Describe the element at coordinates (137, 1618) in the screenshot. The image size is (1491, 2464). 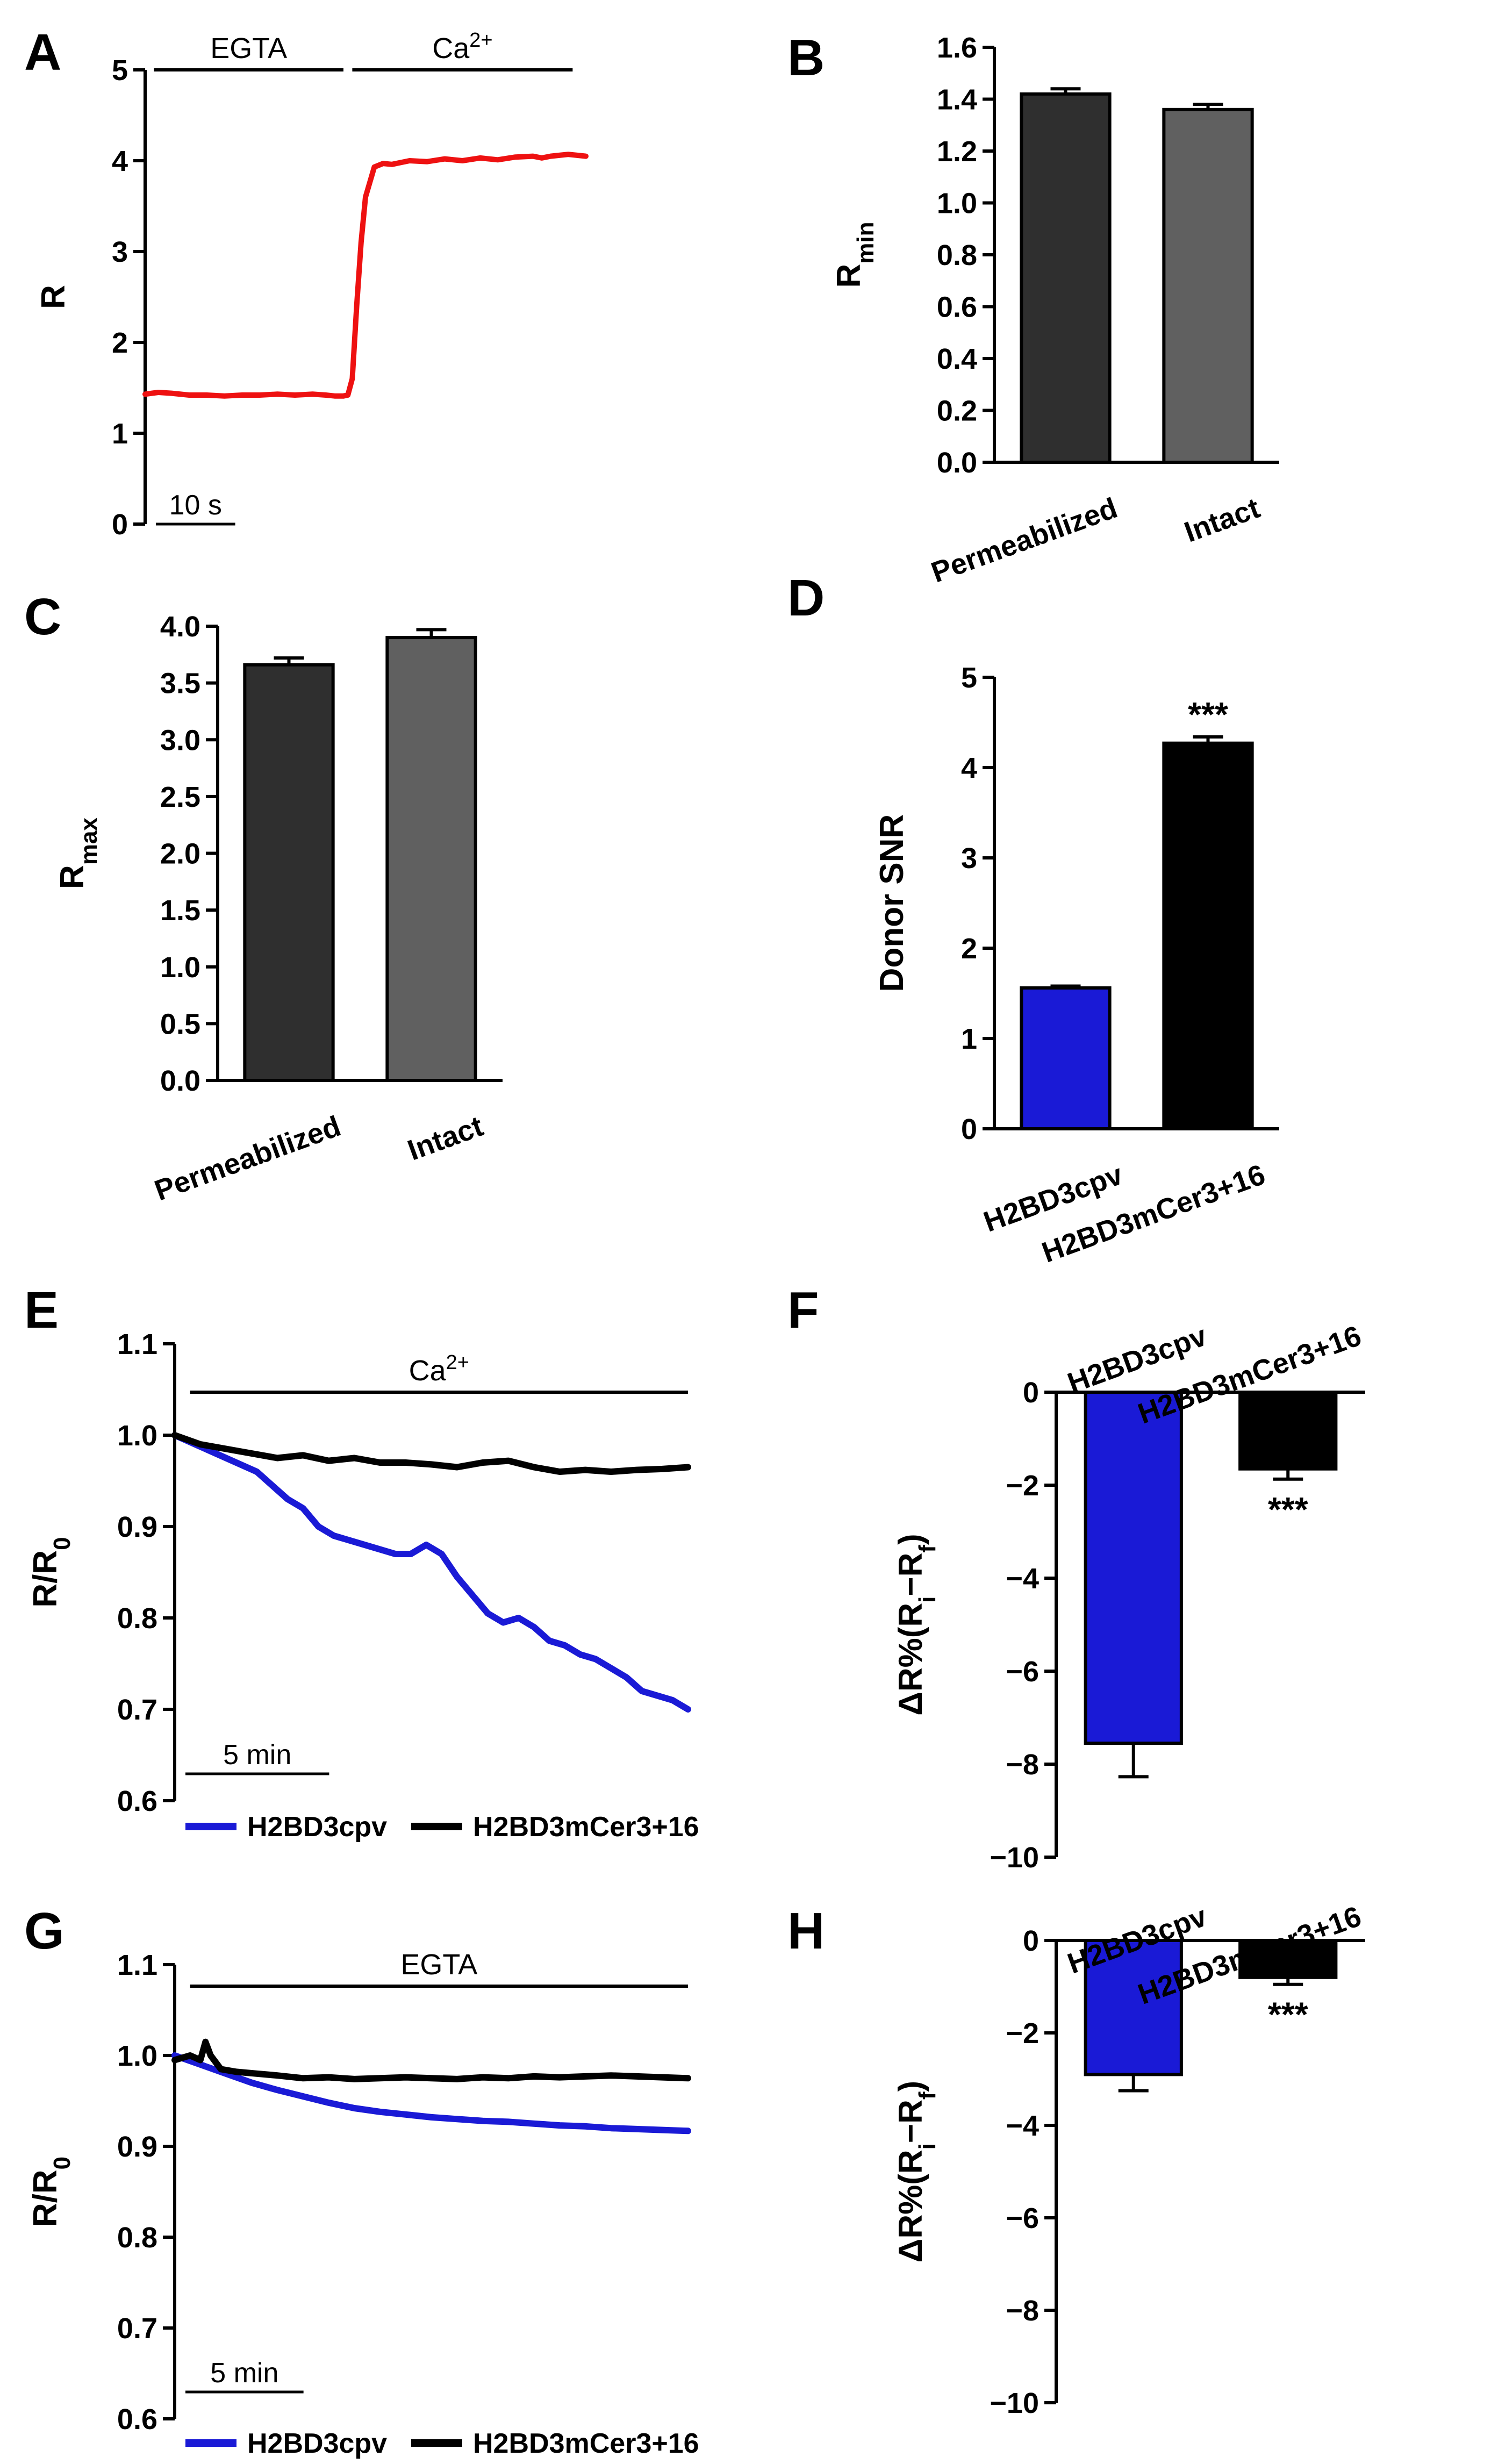
I see `y-tick-label-E: 0.8` at that location.